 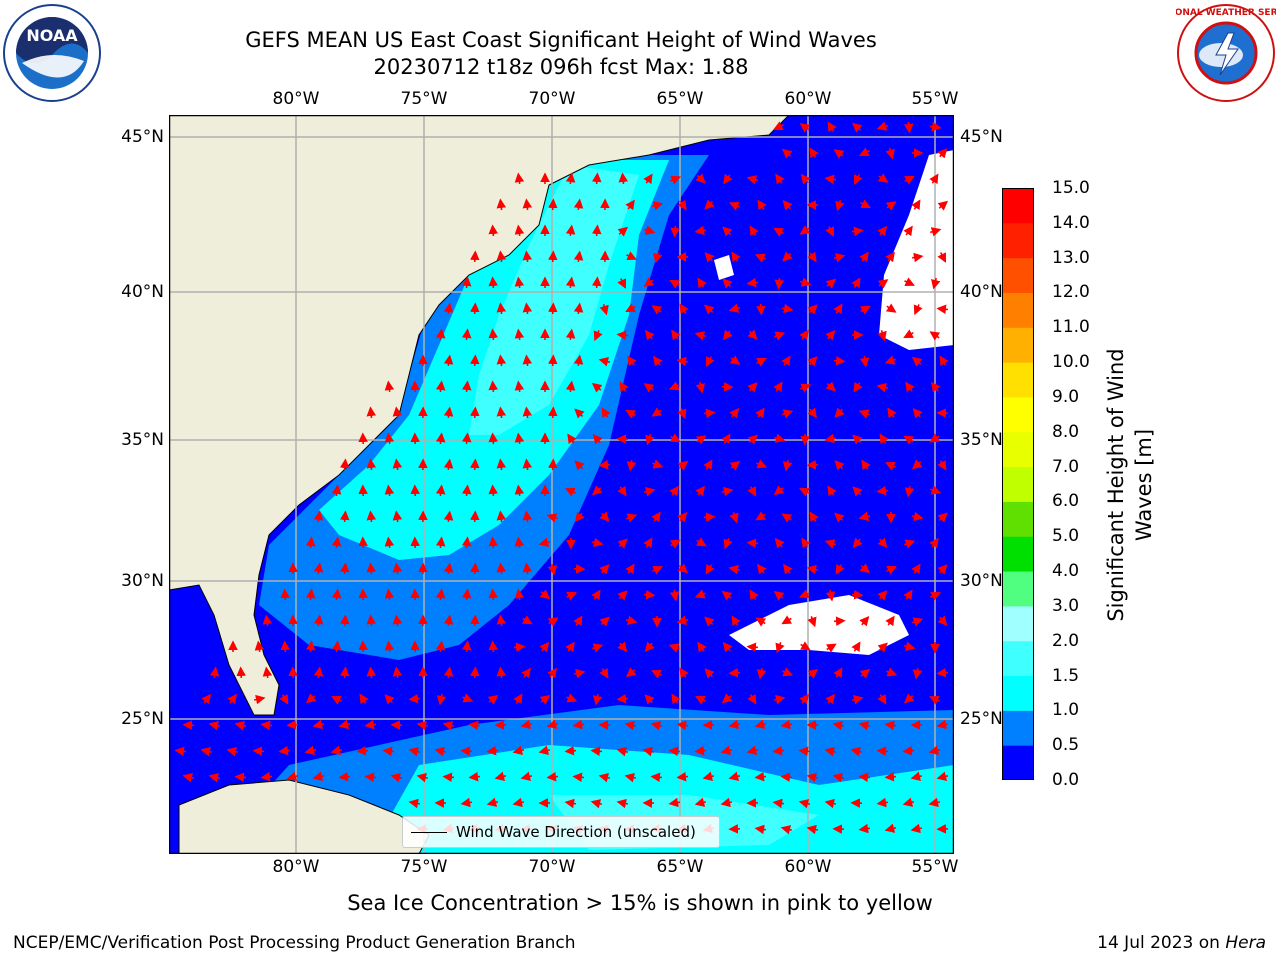 I want to click on noaa-logo-text: NOAA, so click(x=52, y=35).